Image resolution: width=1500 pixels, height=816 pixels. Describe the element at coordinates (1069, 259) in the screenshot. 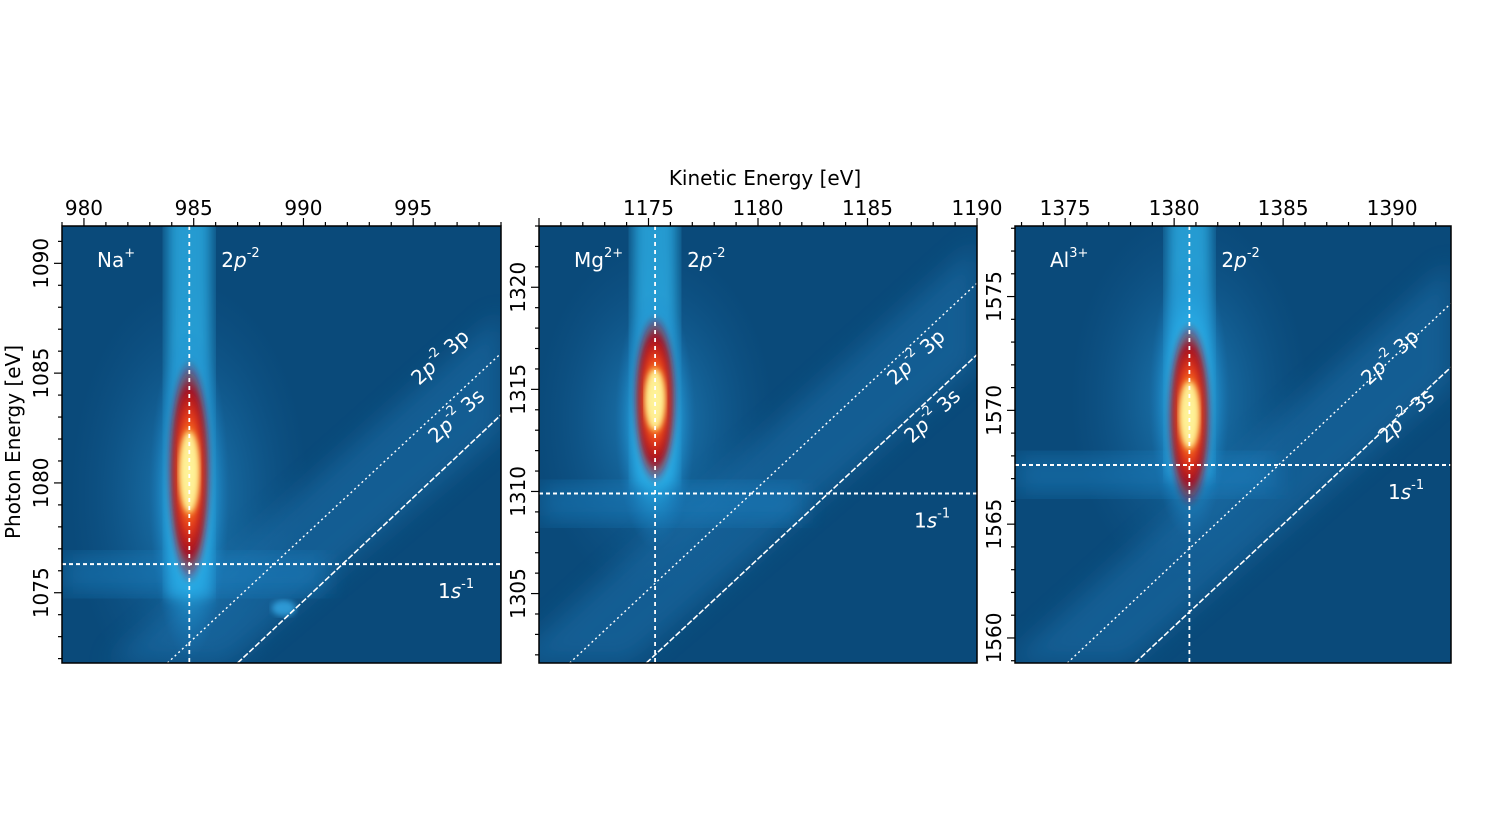

I see `ion-label: Al3+` at that location.